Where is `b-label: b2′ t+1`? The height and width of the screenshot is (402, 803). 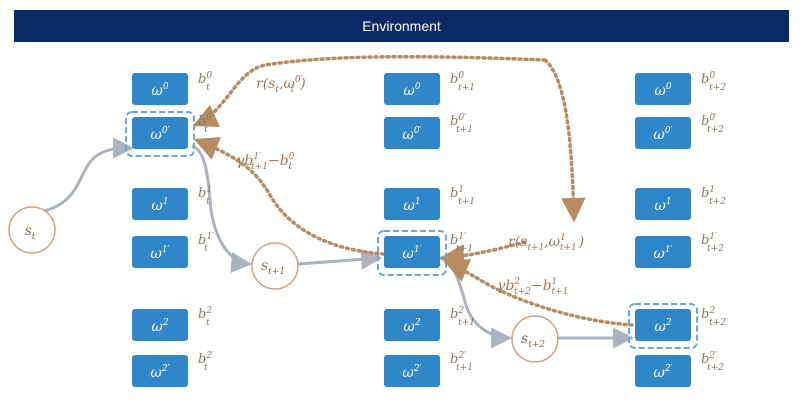
b-label: b2′ t+1 is located at coordinates (461, 362).